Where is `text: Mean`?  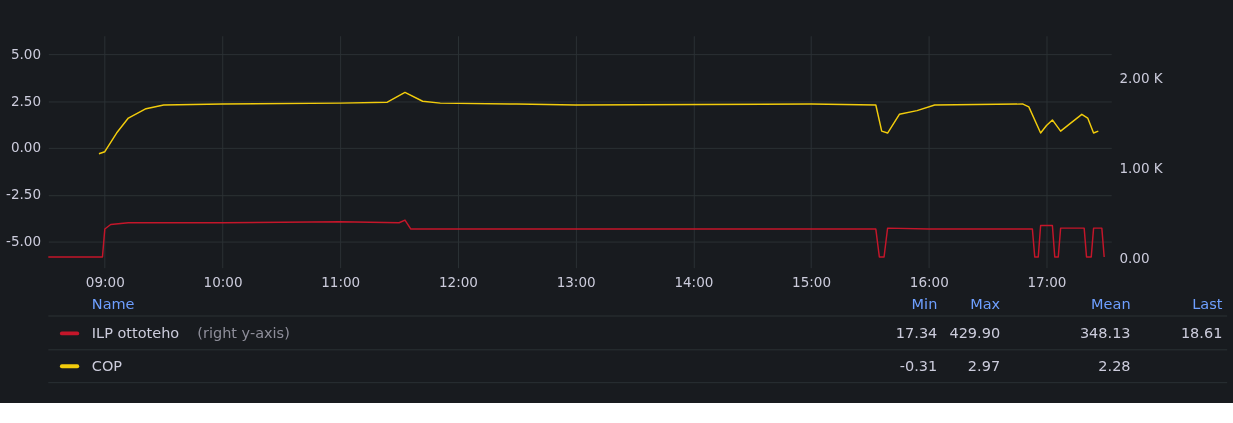 text: Mean is located at coordinates (1111, 304).